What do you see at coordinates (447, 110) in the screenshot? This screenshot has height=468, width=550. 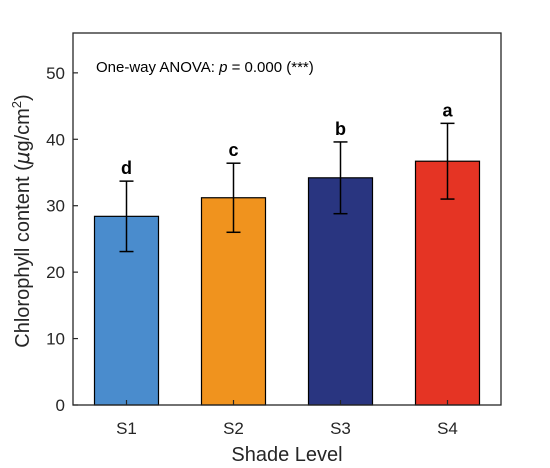 I see `significance-letter-S4: a` at bounding box center [447, 110].